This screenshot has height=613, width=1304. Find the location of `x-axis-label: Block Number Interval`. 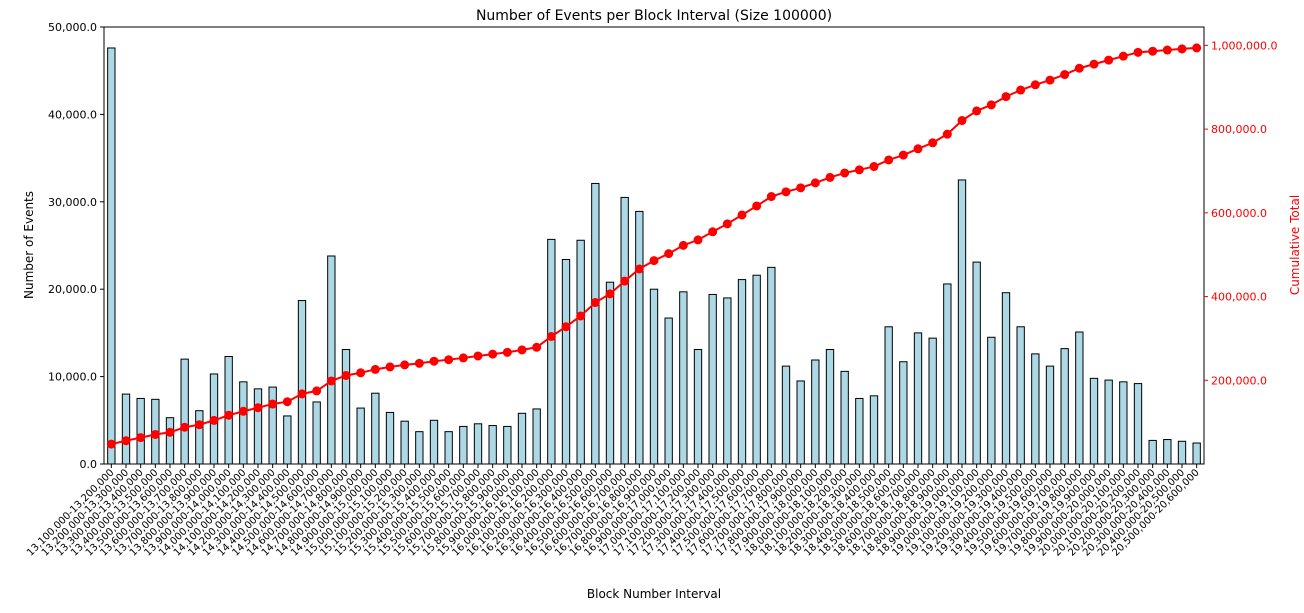

x-axis-label: Block Number Interval is located at coordinates (654, 594).